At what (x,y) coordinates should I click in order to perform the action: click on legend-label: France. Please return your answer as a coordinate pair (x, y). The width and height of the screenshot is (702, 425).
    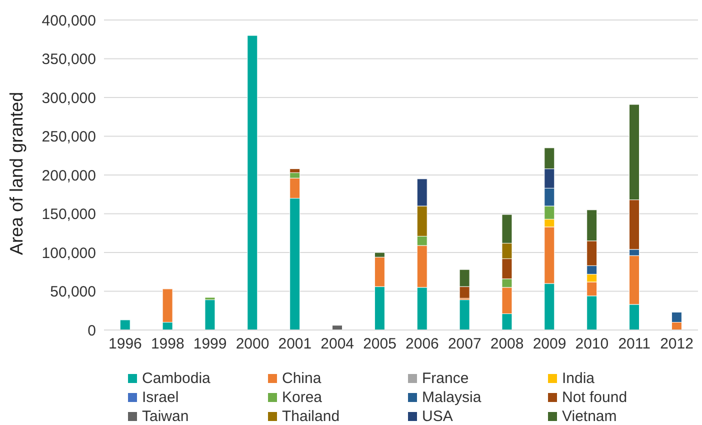
    Looking at the image, I should click on (445, 378).